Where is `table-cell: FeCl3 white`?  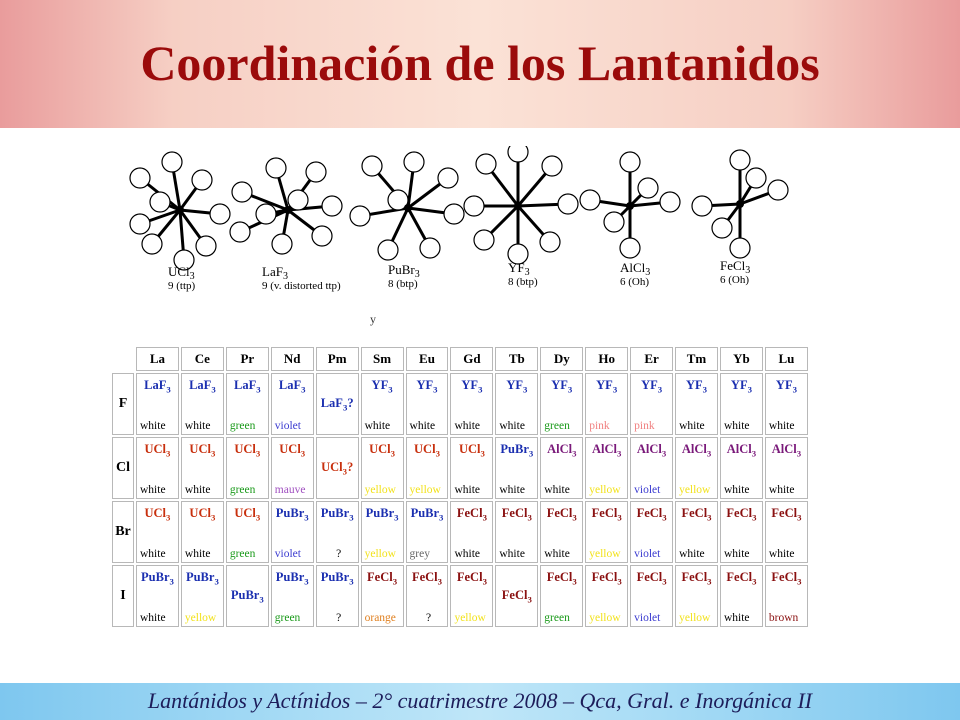 table-cell: FeCl3 white is located at coordinates (562, 532).